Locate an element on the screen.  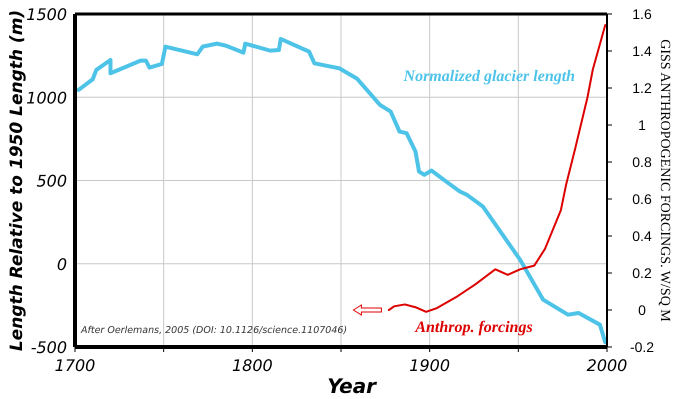
y2-tick-label: 0.8 is located at coordinates (642, 162).